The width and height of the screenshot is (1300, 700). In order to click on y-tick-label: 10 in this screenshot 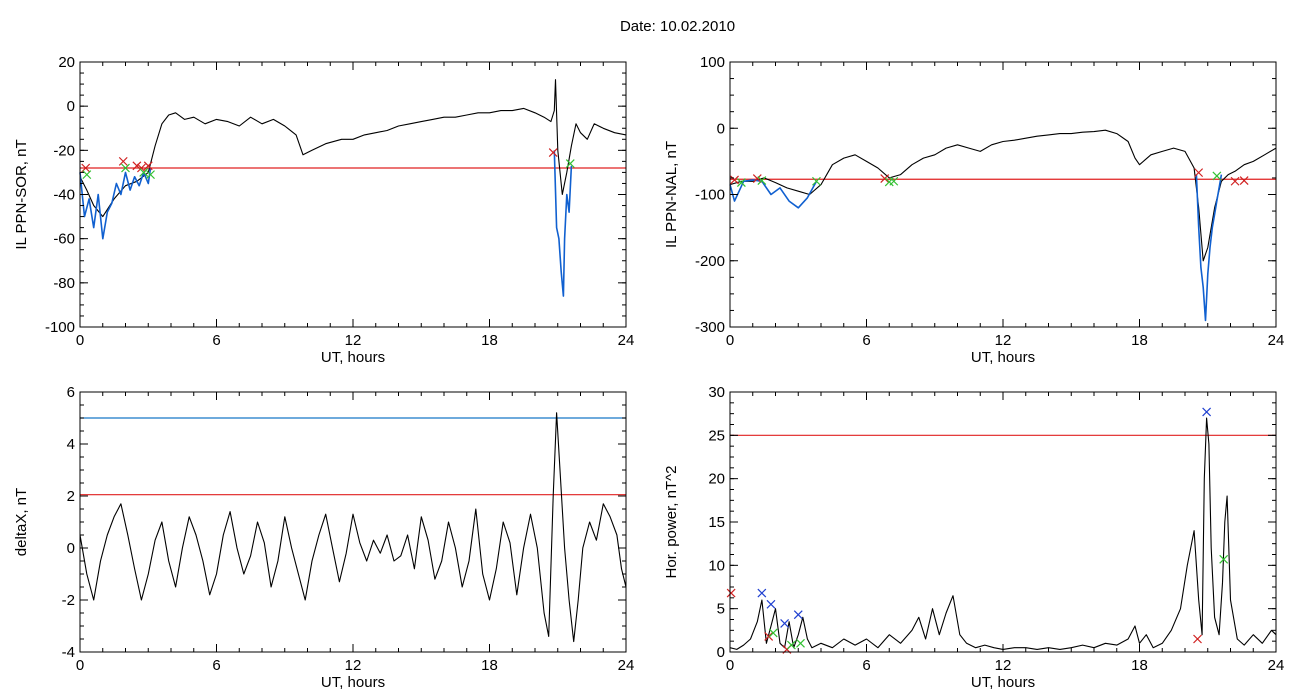, I will do `click(716, 565)`.